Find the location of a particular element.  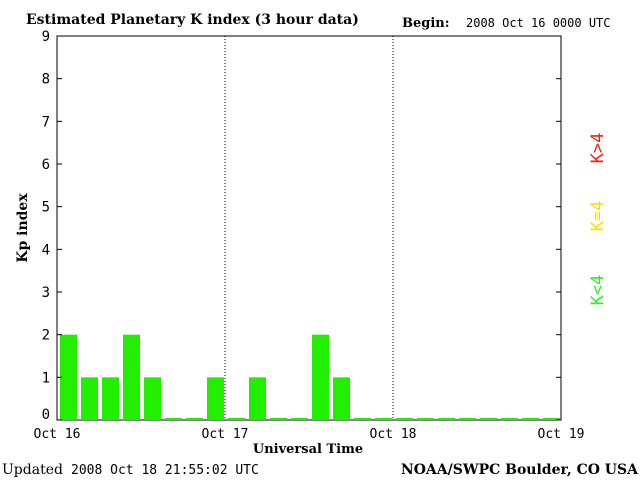

source-credit: NOAA/SWPC Boulder, CO USA is located at coordinates (520, 470).